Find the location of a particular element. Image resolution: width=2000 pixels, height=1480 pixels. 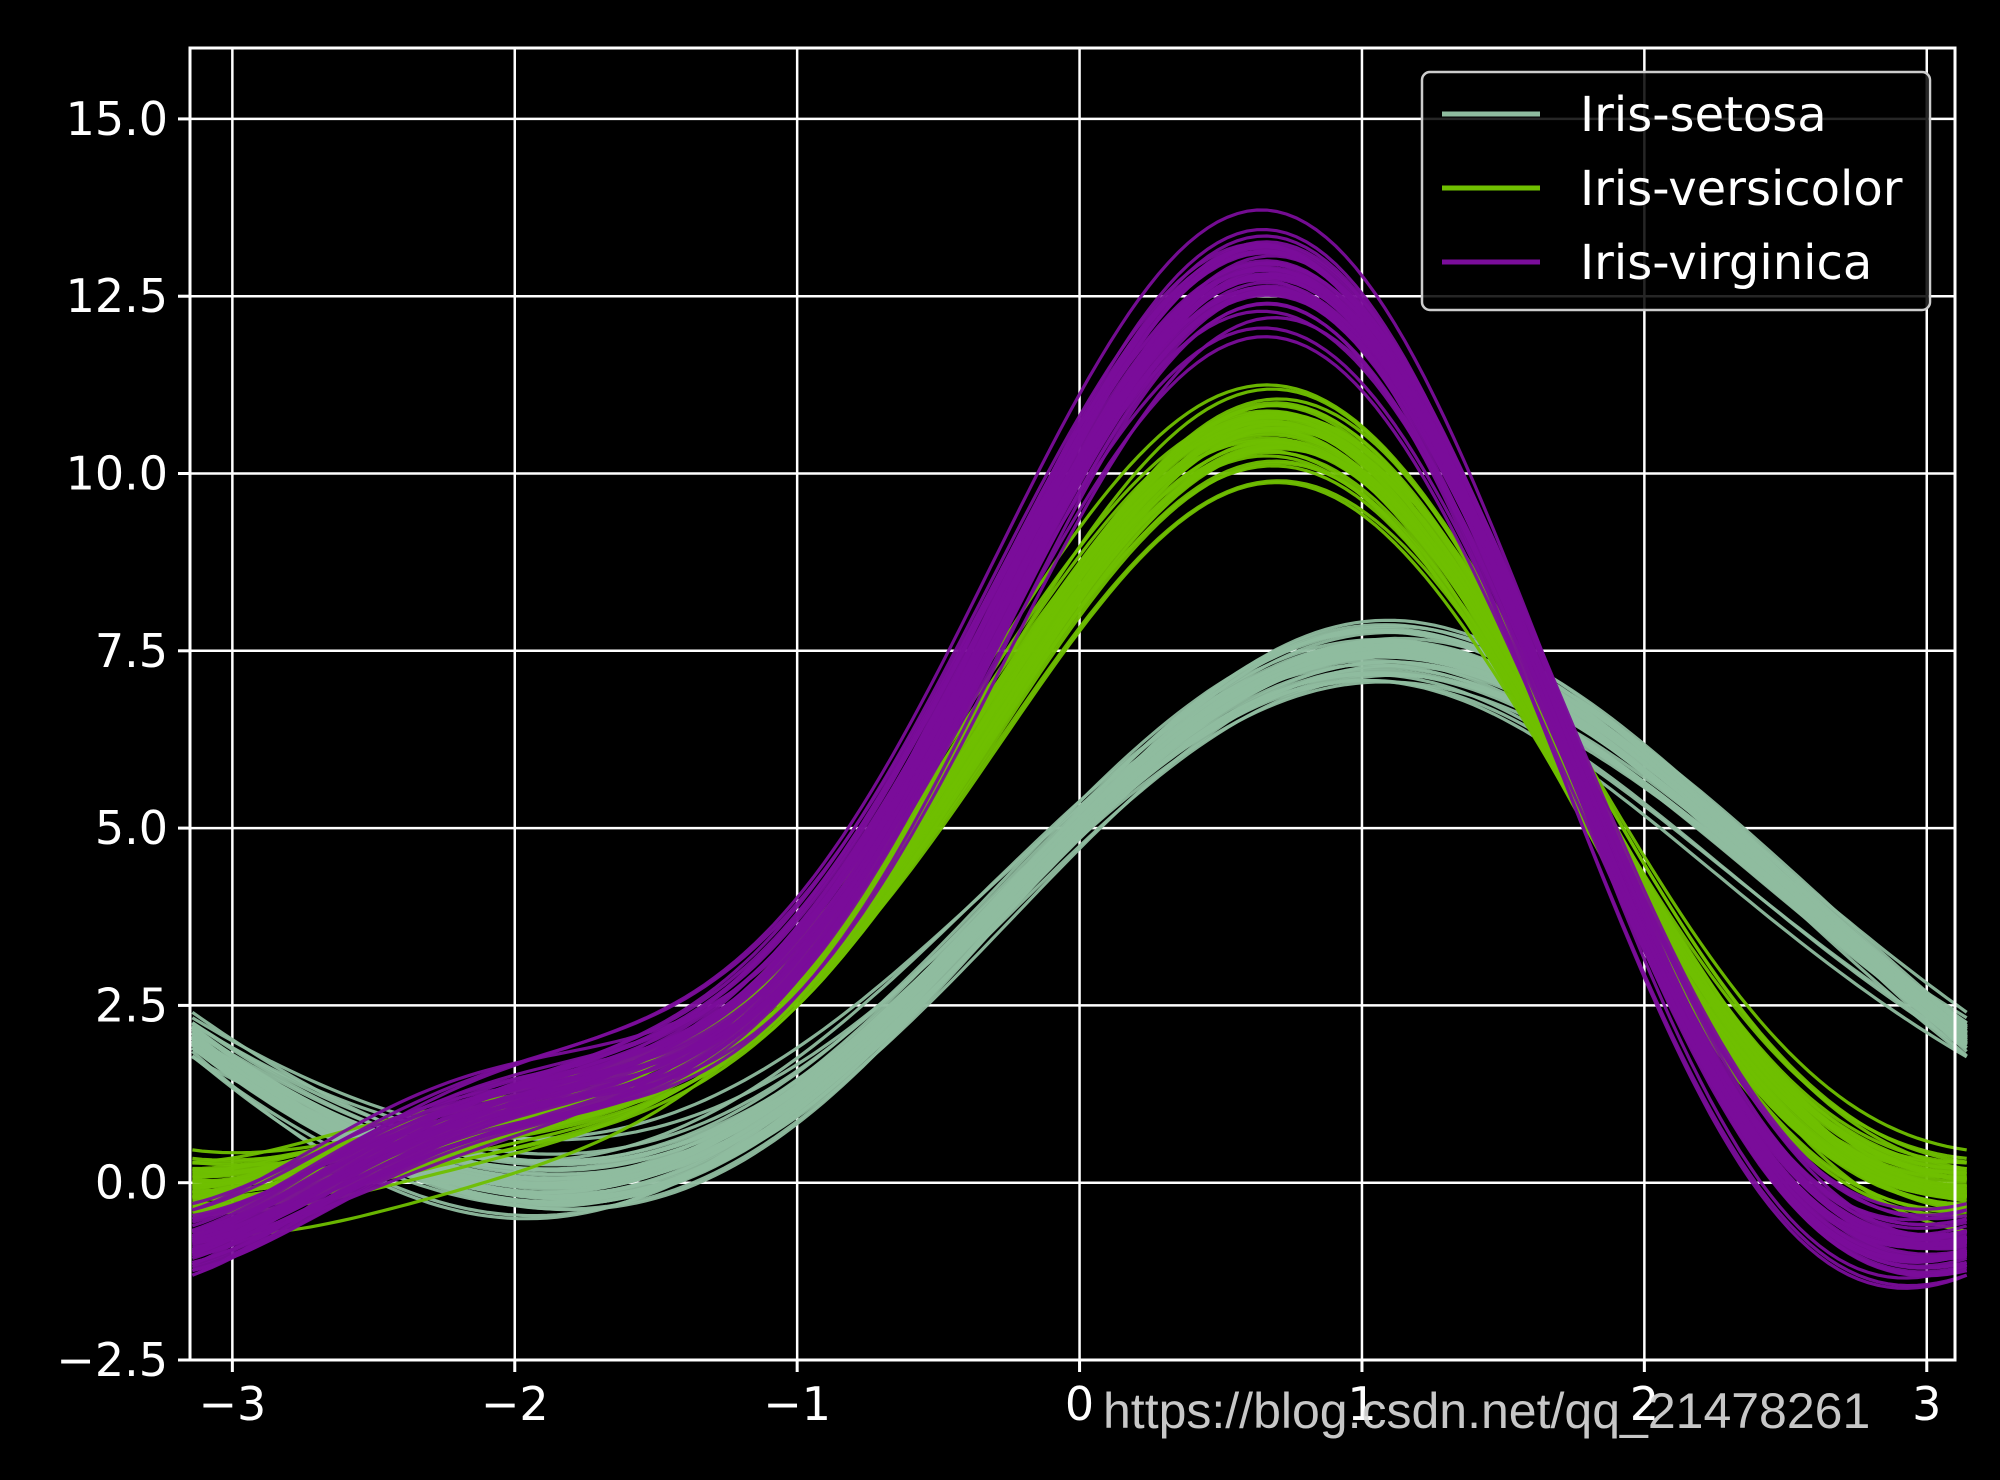

legend: Iris-setosa Iris-versicolor Iris-virginica is located at coordinates (1676, 191).